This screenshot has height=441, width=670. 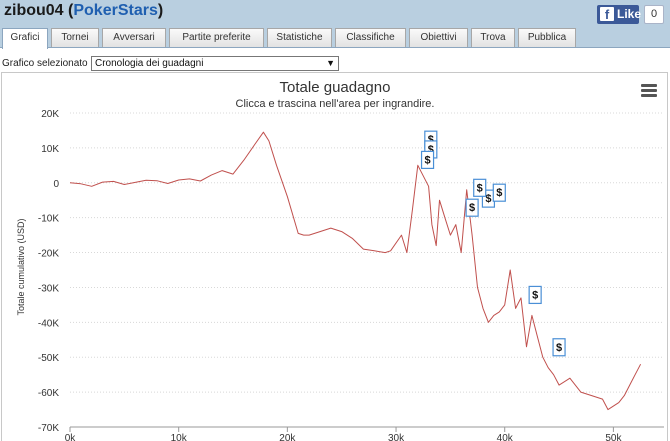 What do you see at coordinates (505, 437) in the screenshot?
I see `x-tick-label: 40k` at bounding box center [505, 437].